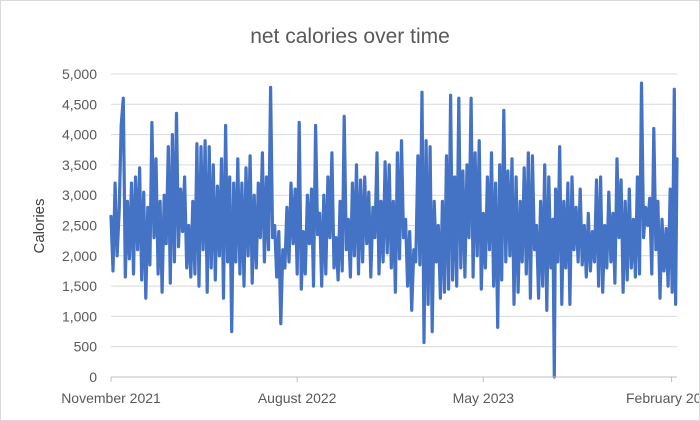 This screenshot has width=700, height=421. What do you see at coordinates (79, 286) in the screenshot?
I see `y-tick-label: 1,500` at bounding box center [79, 286].